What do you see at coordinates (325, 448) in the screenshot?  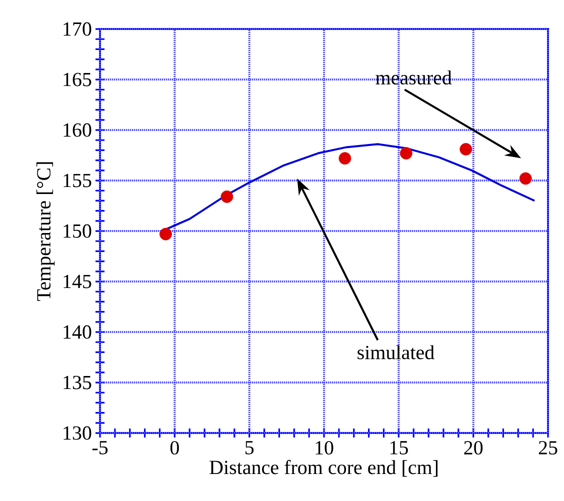 I see `x-tick-label: 10` at bounding box center [325, 448].